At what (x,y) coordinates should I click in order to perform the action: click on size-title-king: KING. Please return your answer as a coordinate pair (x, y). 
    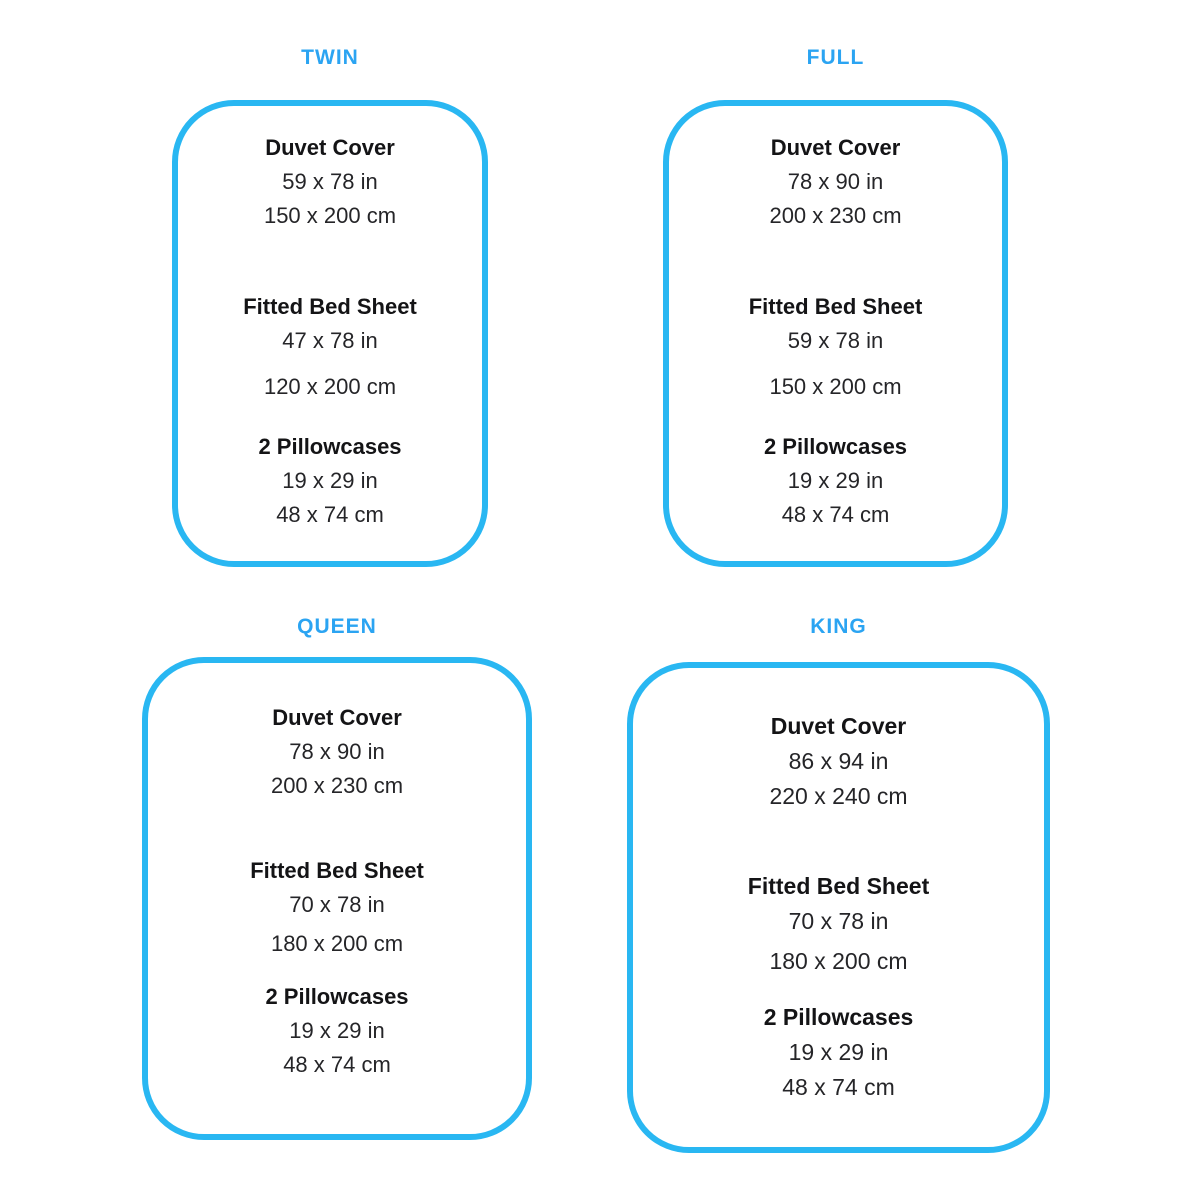
    Looking at the image, I should click on (838, 626).